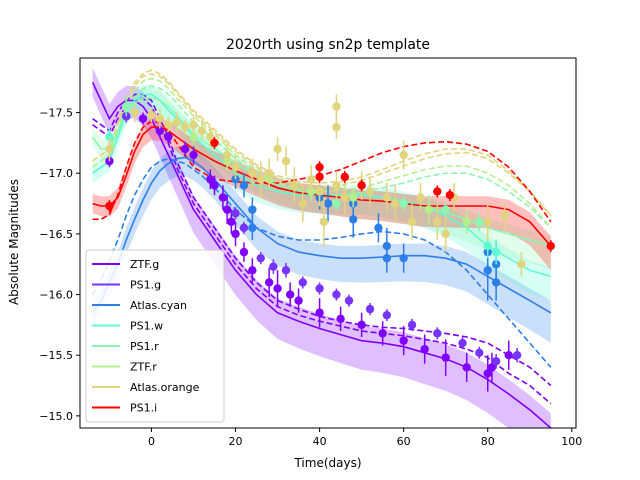  I want to click on data-point-PS1.g-3, so click(260, 258).